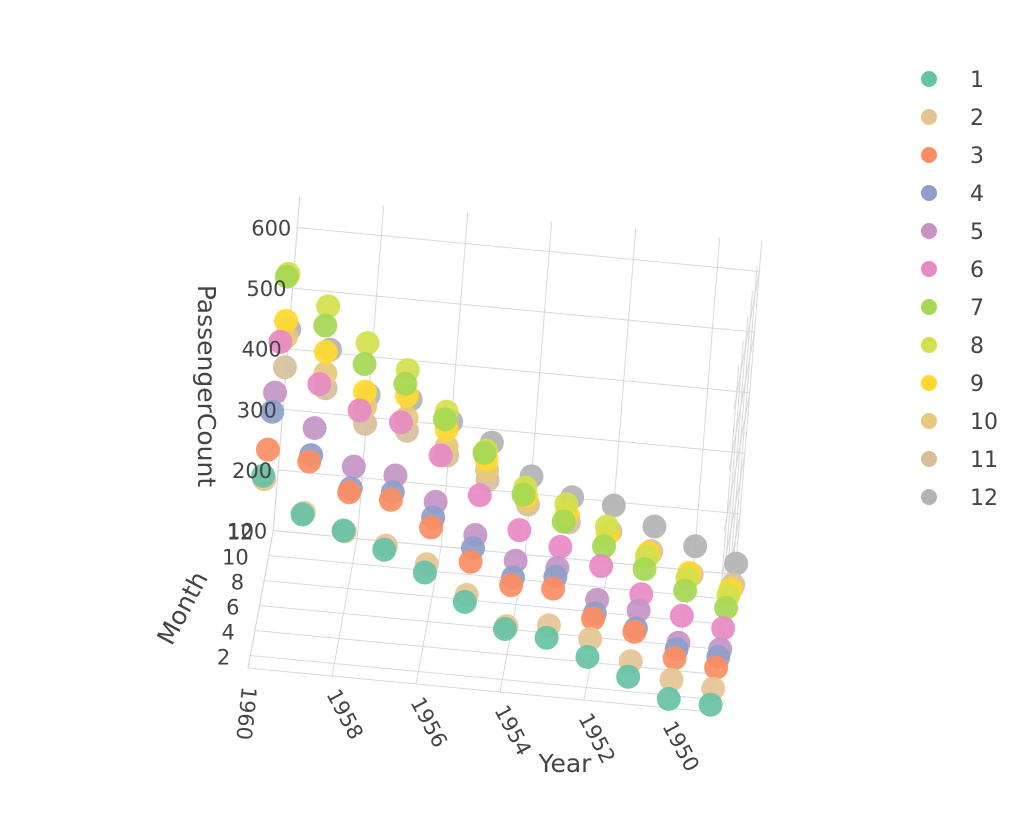 The height and width of the screenshot is (836, 1028). Describe the element at coordinates (977, 194) in the screenshot. I see `legend-label: 4` at that location.